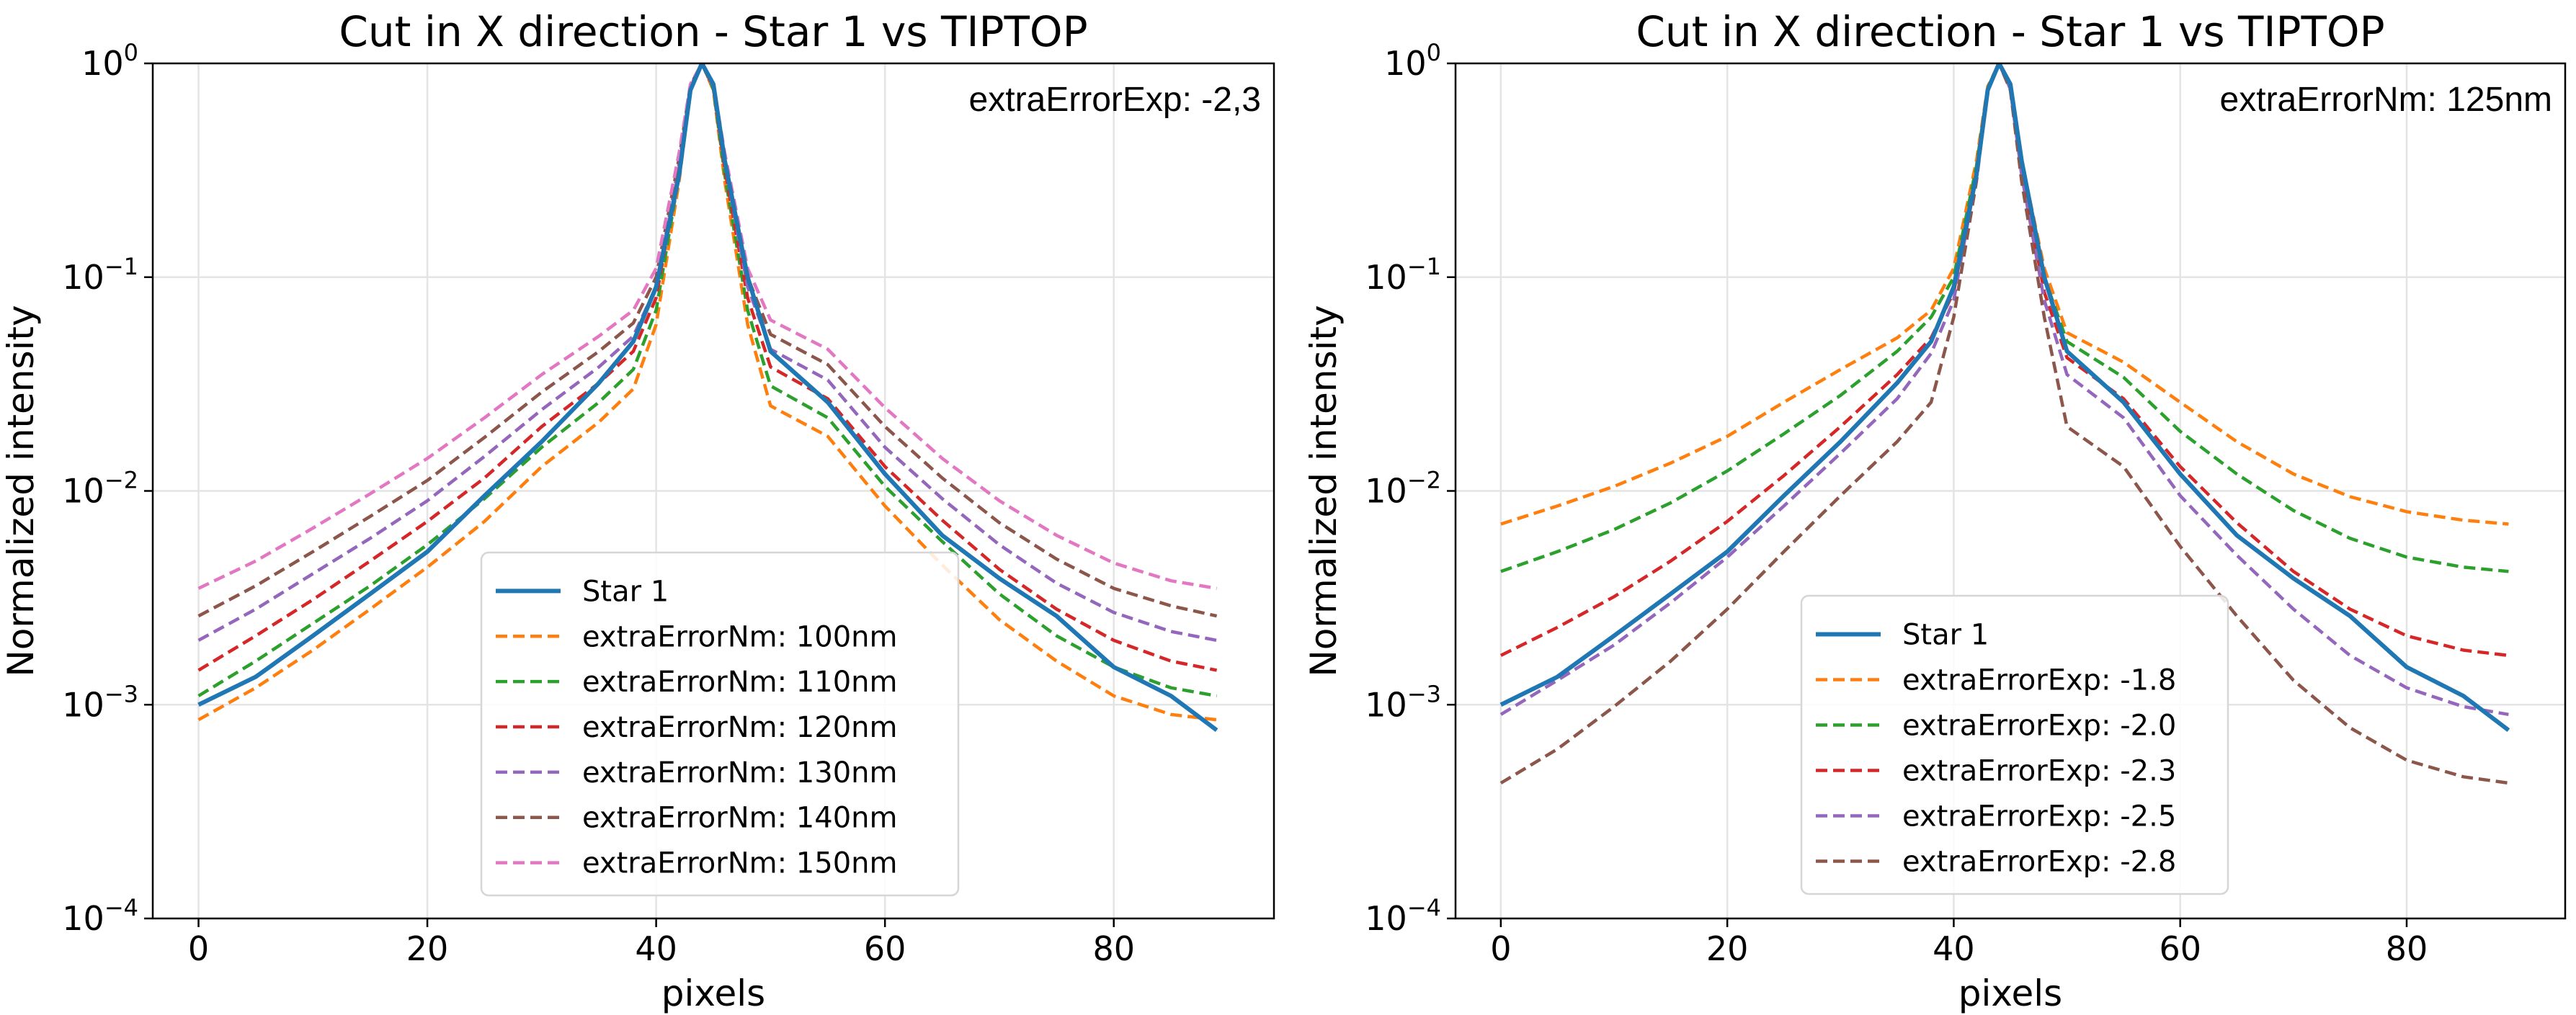  I want to click on legend-entry: extraErrorExp: -2.0, so click(2039, 726).